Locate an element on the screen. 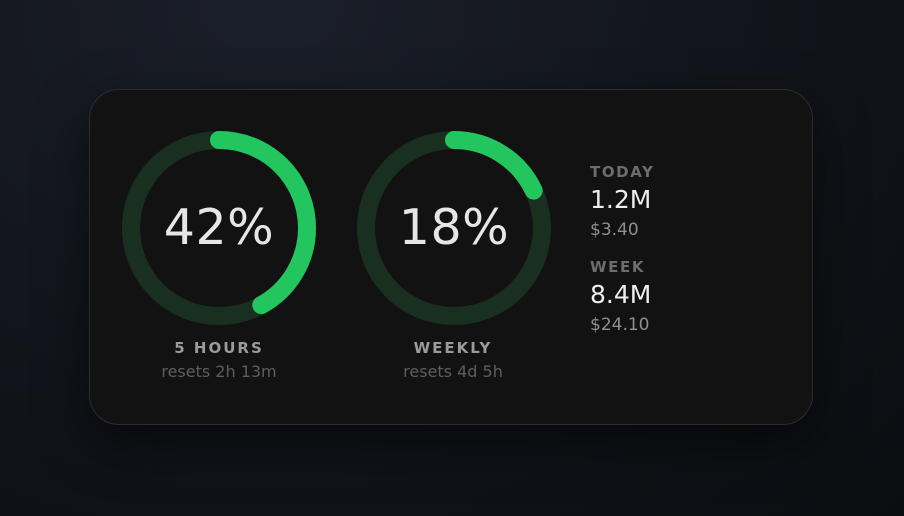  usage-stats: TODAY 1.2M $3.40 WEEK 8.4M $24.10 is located at coordinates (690, 257).